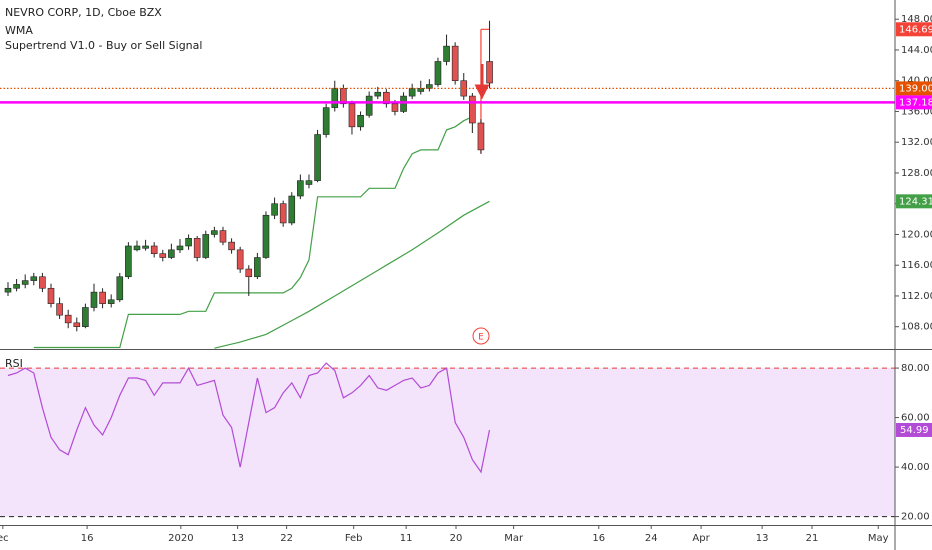  What do you see at coordinates (406, 538) in the screenshot?
I see `x-tick-label: 11` at bounding box center [406, 538].